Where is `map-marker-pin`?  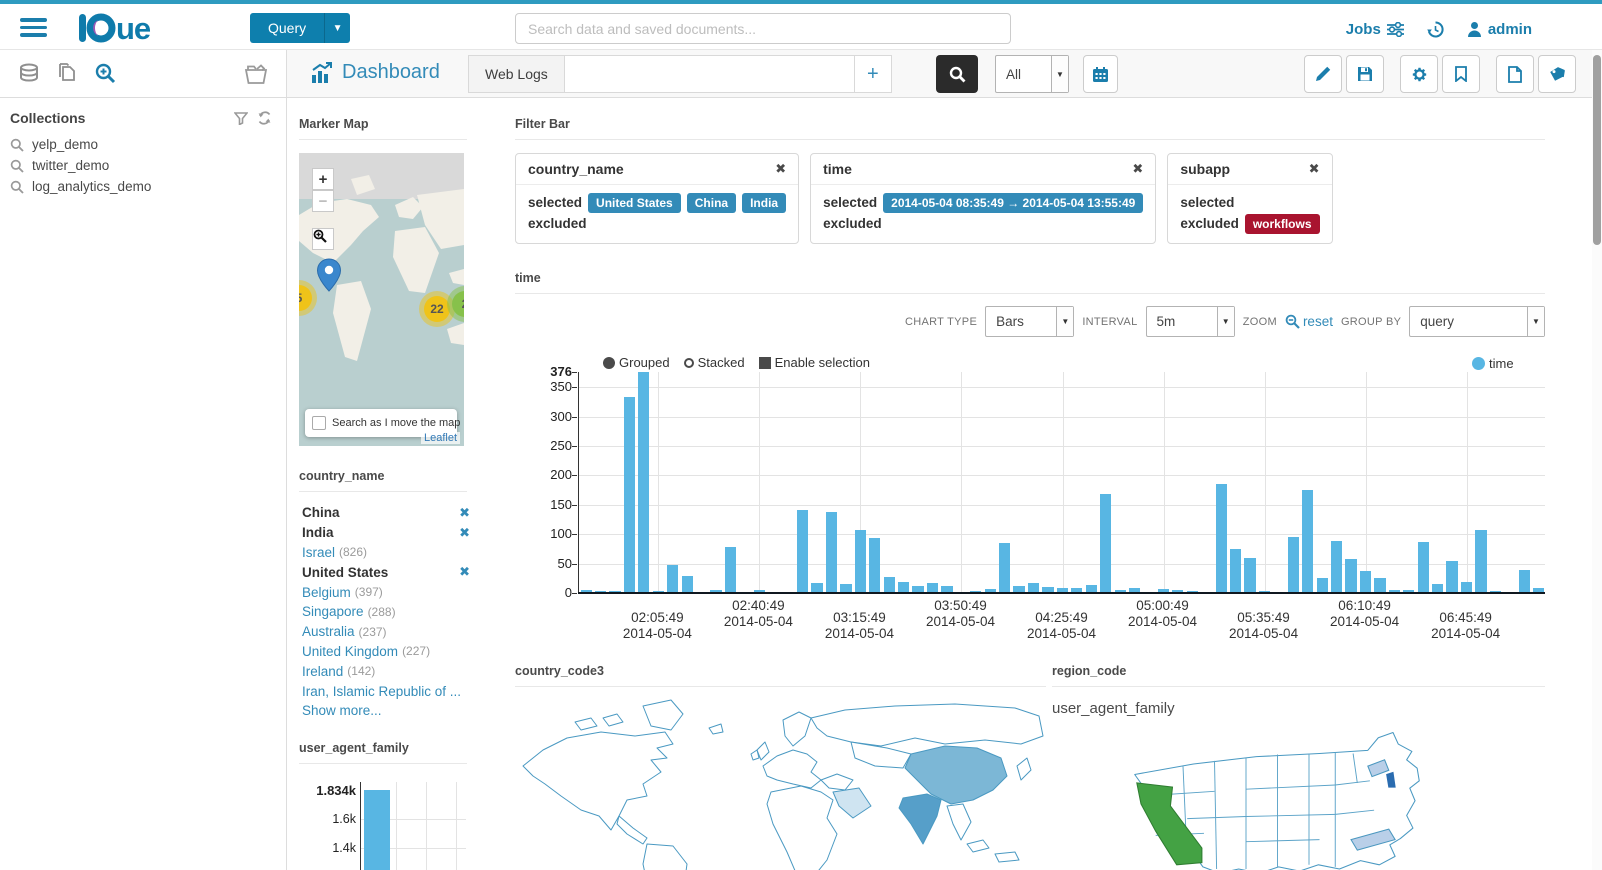 map-marker-pin is located at coordinates (329, 275).